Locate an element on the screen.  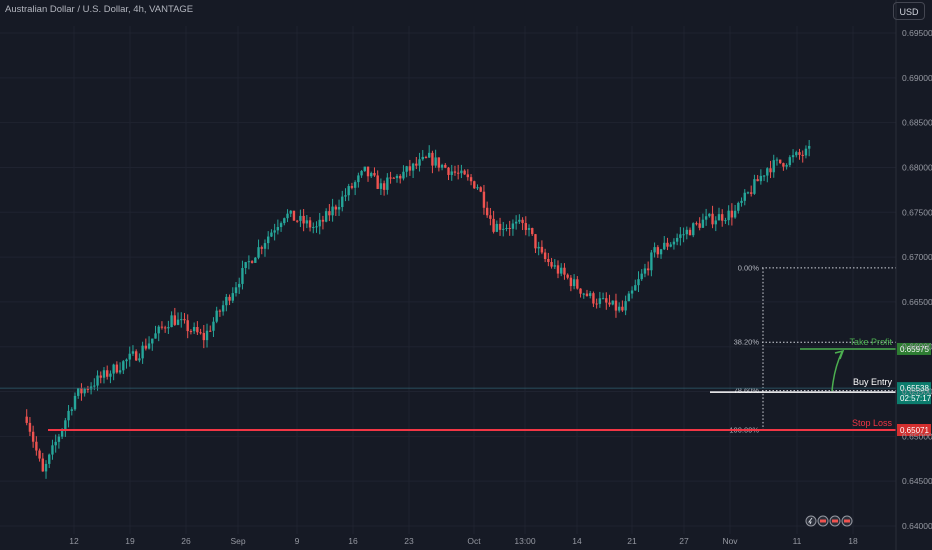
y-tick-label: 0.64000 is located at coordinates (917, 526).